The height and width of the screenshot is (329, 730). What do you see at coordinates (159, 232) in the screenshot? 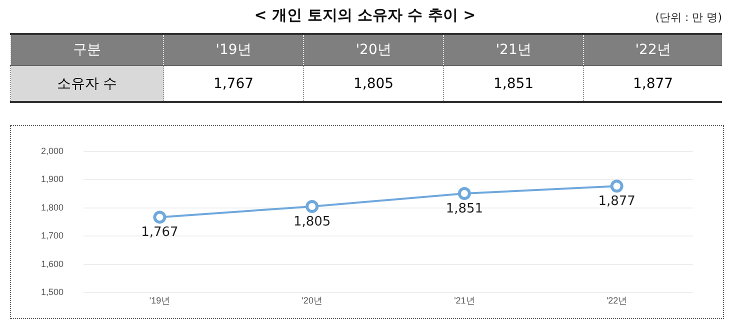
I see `text: 1,767` at bounding box center [159, 232].